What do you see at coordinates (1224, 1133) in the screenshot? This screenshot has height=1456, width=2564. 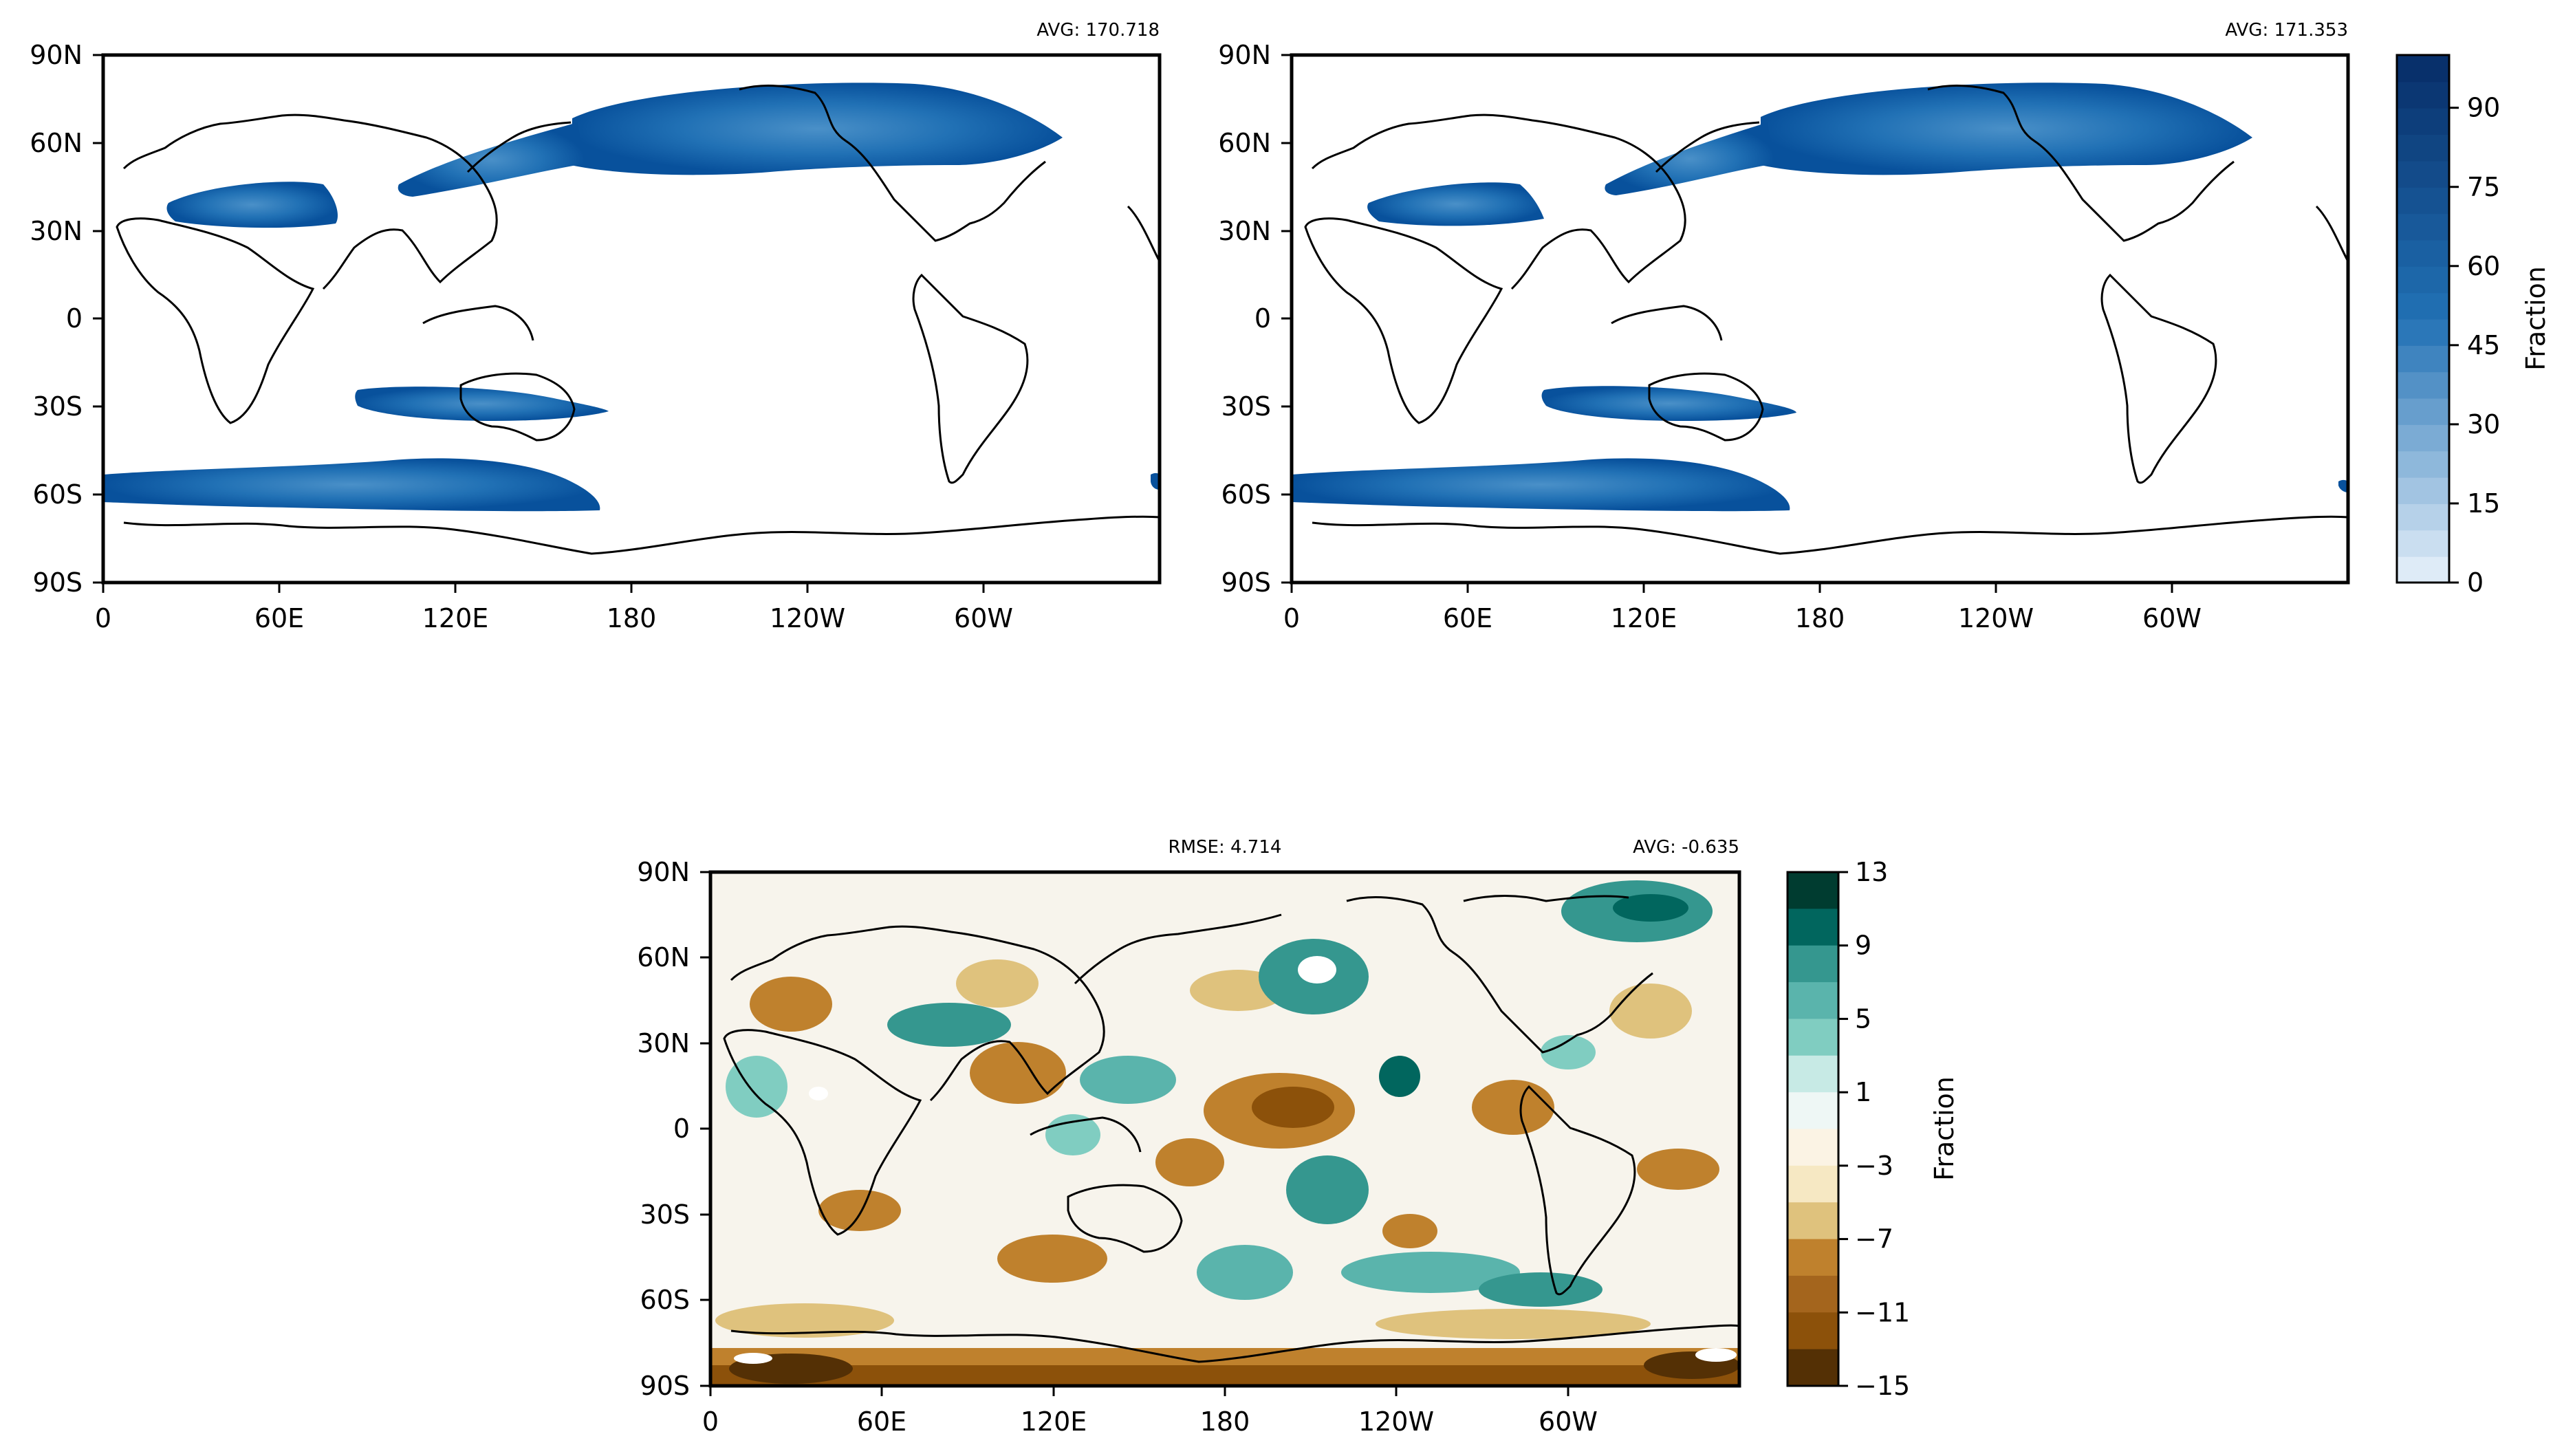 I see `difference-field` at bounding box center [1224, 1133].